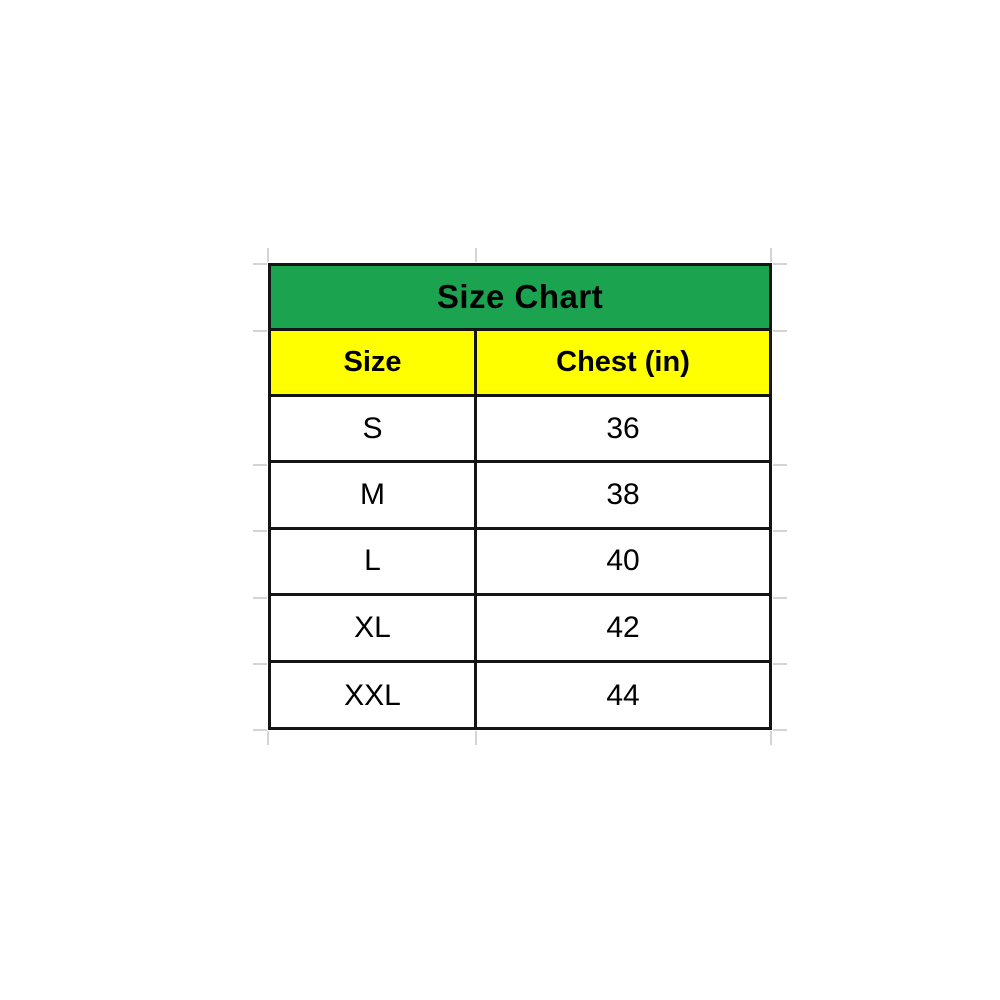 The height and width of the screenshot is (1000, 1000). I want to click on table-row: XL 42, so click(520, 629).